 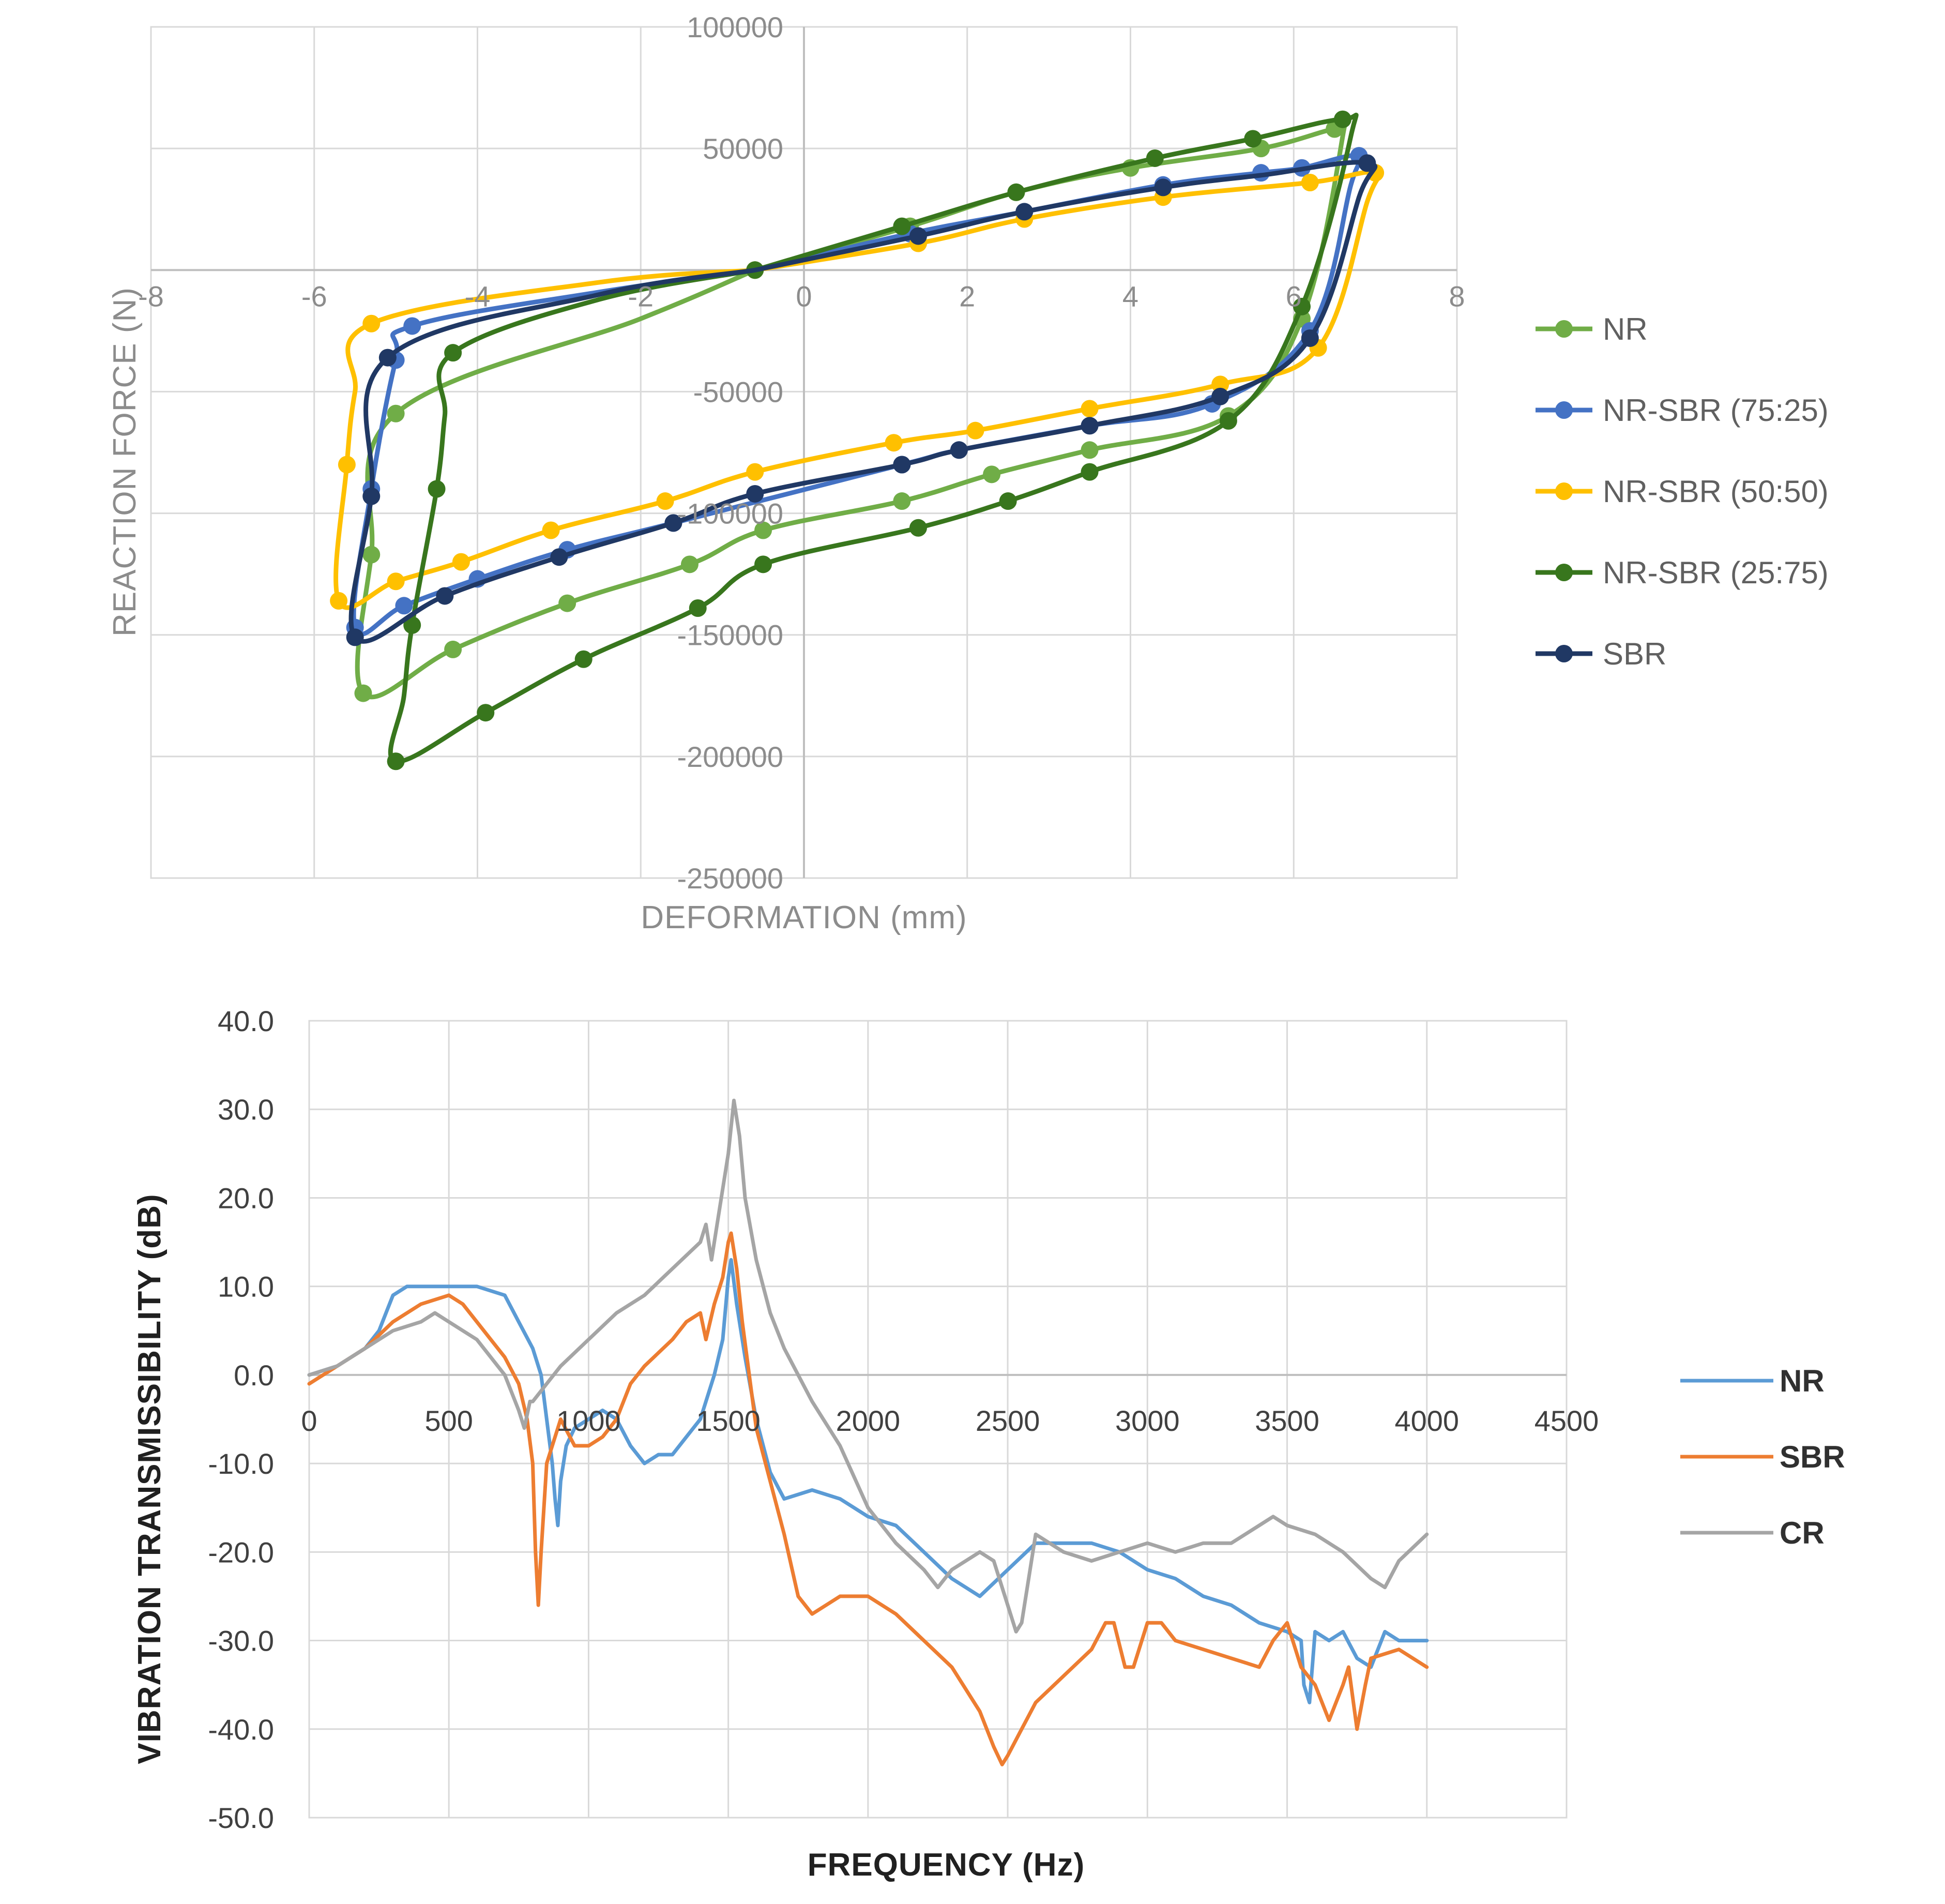 What do you see at coordinates (730, 513) in the screenshot?
I see `hysteresis-y-tick-label: -100000` at bounding box center [730, 513].